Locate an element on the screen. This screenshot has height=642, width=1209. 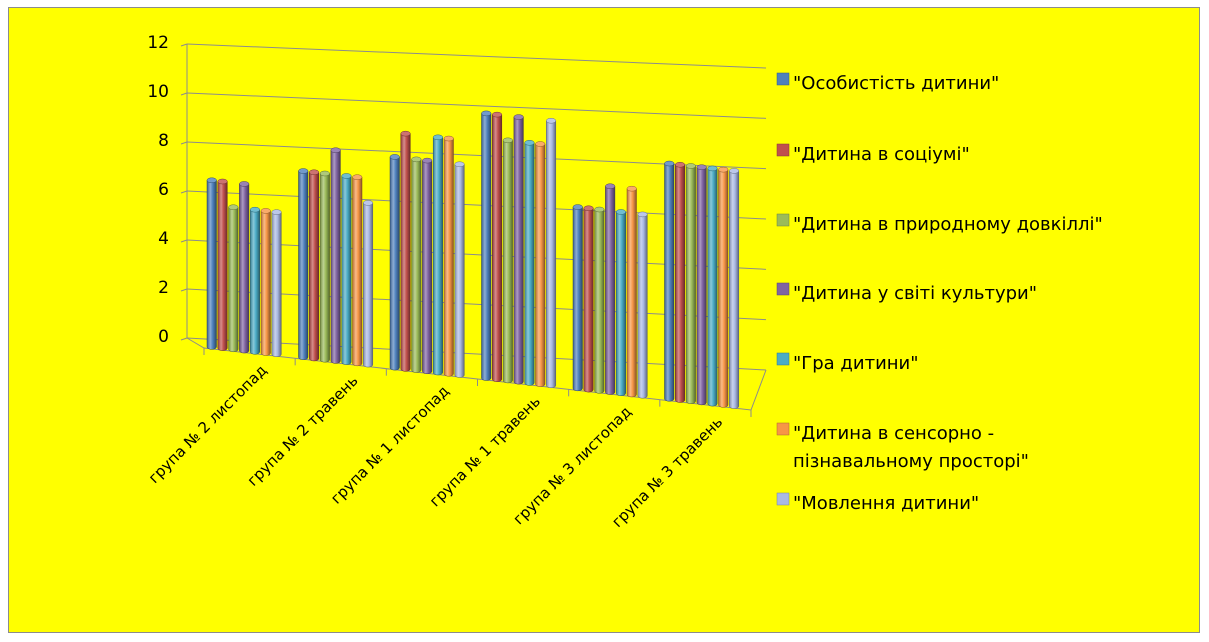
legend-label: "Дитина в соціумі" is located at coordinates (881, 154).